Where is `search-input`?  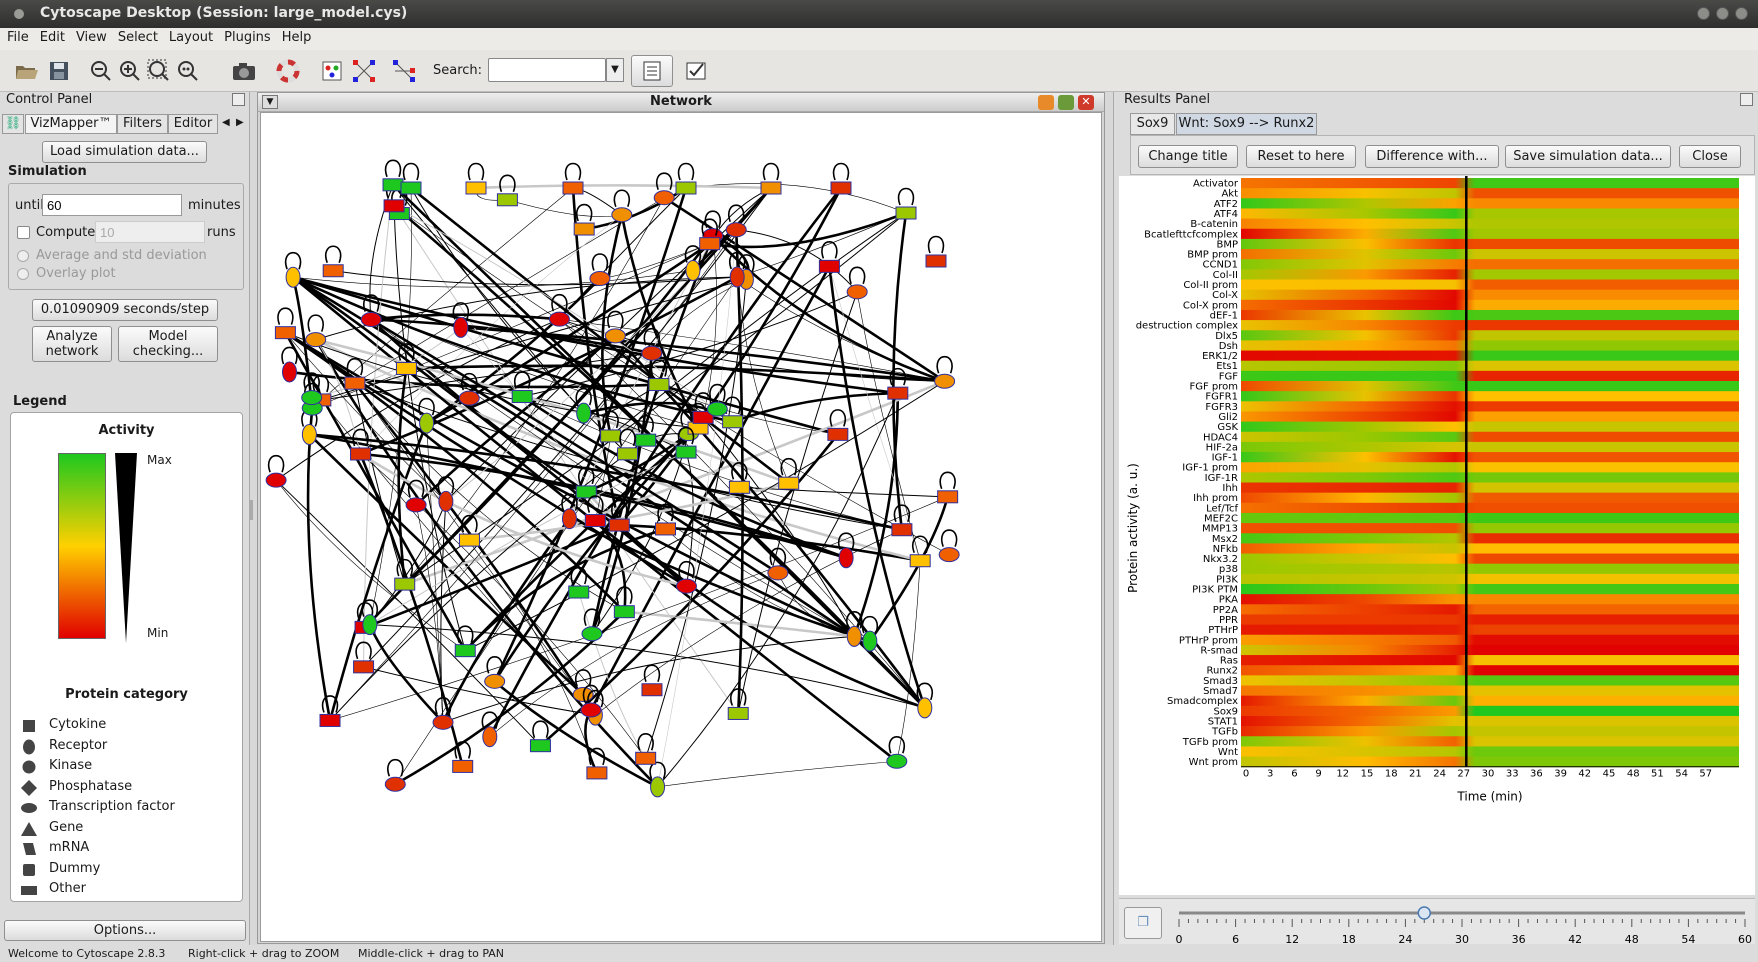 search-input is located at coordinates (547, 70).